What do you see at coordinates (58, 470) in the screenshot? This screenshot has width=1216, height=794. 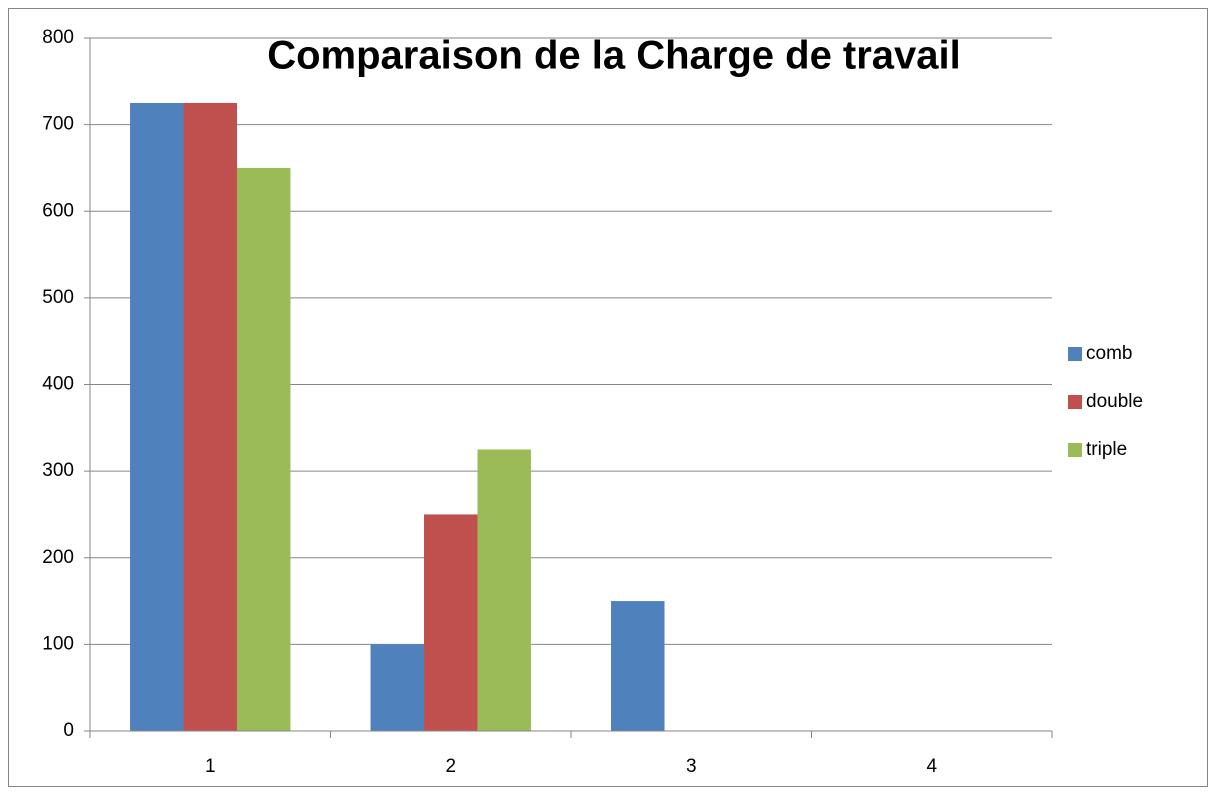 I see `y-tick-label: 300` at bounding box center [58, 470].